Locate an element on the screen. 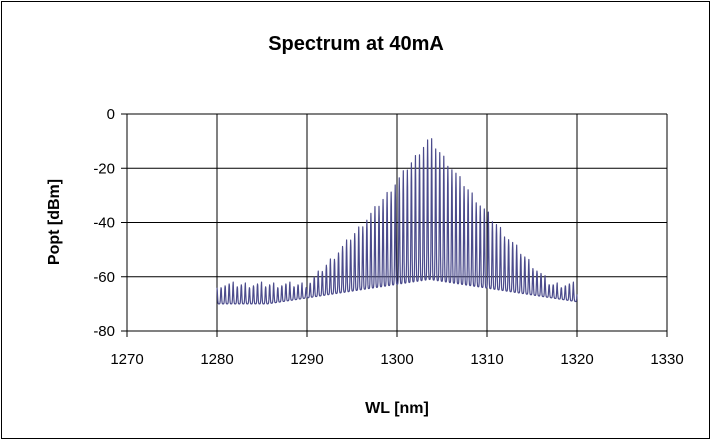 This screenshot has height=441, width=712. x-tick-label: 1300 is located at coordinates (396, 359).